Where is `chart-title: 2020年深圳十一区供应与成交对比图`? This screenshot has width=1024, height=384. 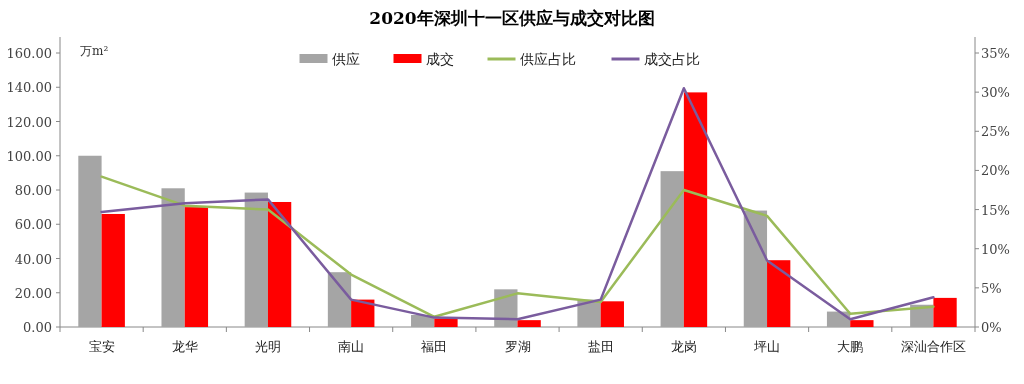 chart-title: 2020年深圳十一区供应与成交对比图 is located at coordinates (512, 18).